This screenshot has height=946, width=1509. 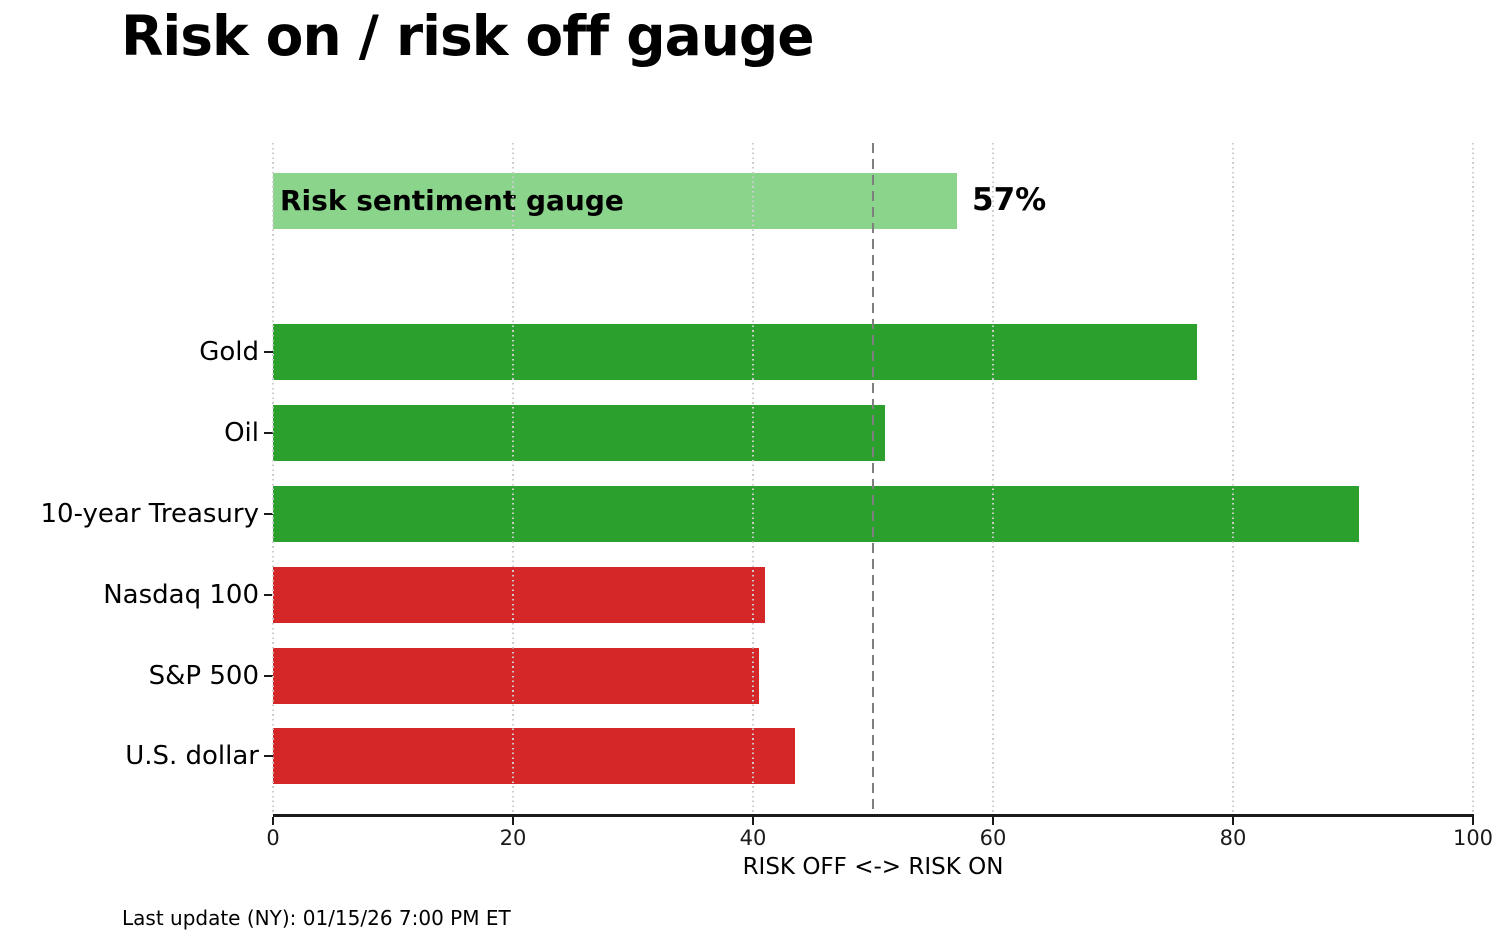 I want to click on footer-note: Last update (NY): 01/15/26 7:00 PM ET, so click(x=316, y=918).